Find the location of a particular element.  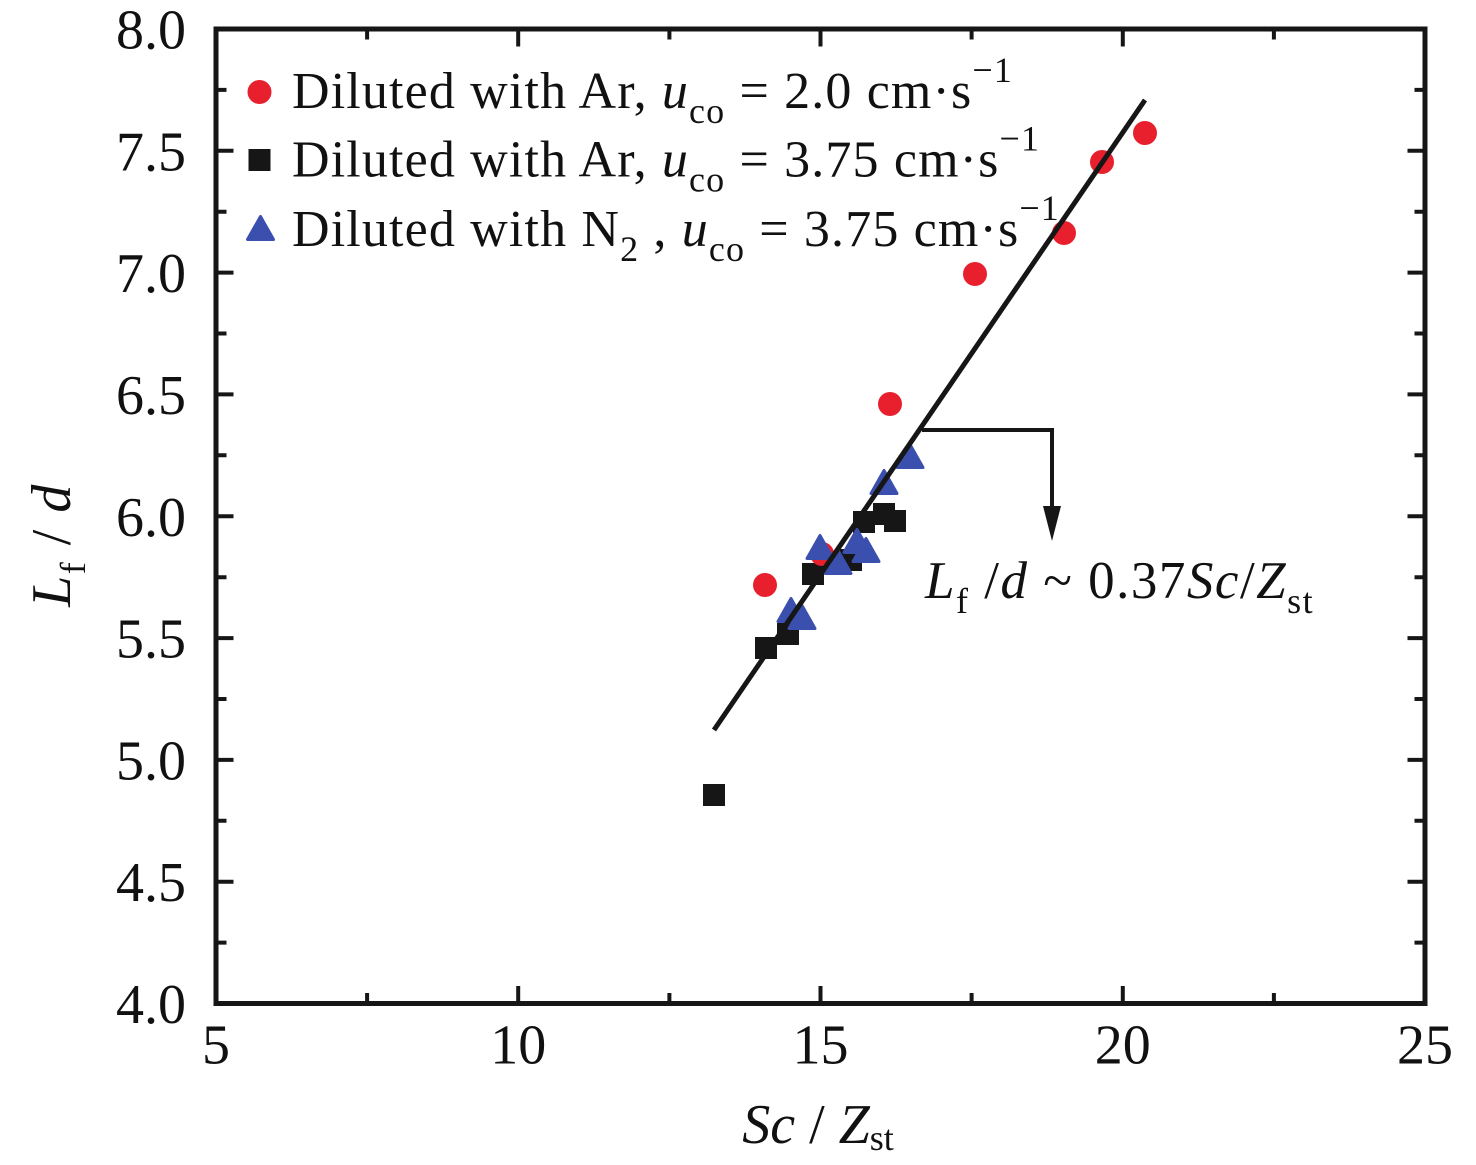

svg-text: 25 is located at coordinates (1425, 1046).